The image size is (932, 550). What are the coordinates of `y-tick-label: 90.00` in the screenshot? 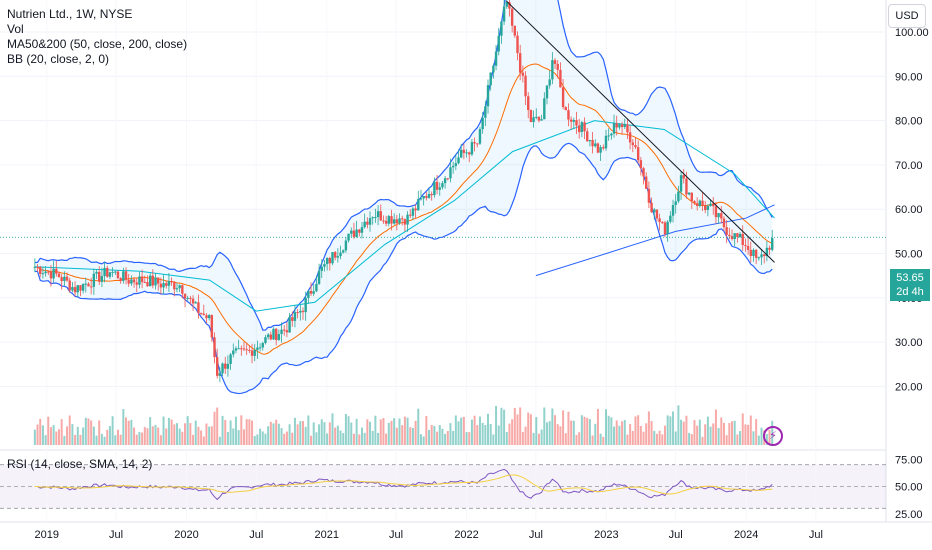 It's located at (909, 77).